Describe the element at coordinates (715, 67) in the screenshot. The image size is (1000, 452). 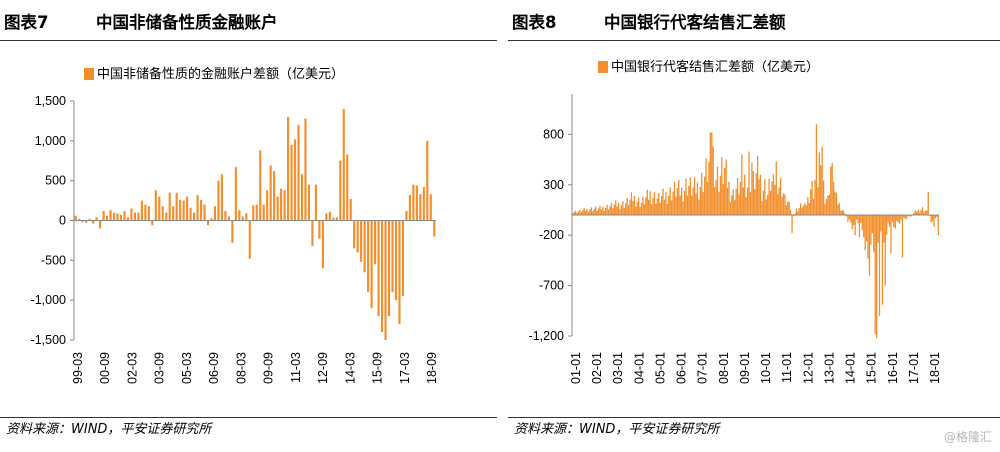
I see `legend-label: 中国银行代客结售汇差额（亿美元）` at that location.